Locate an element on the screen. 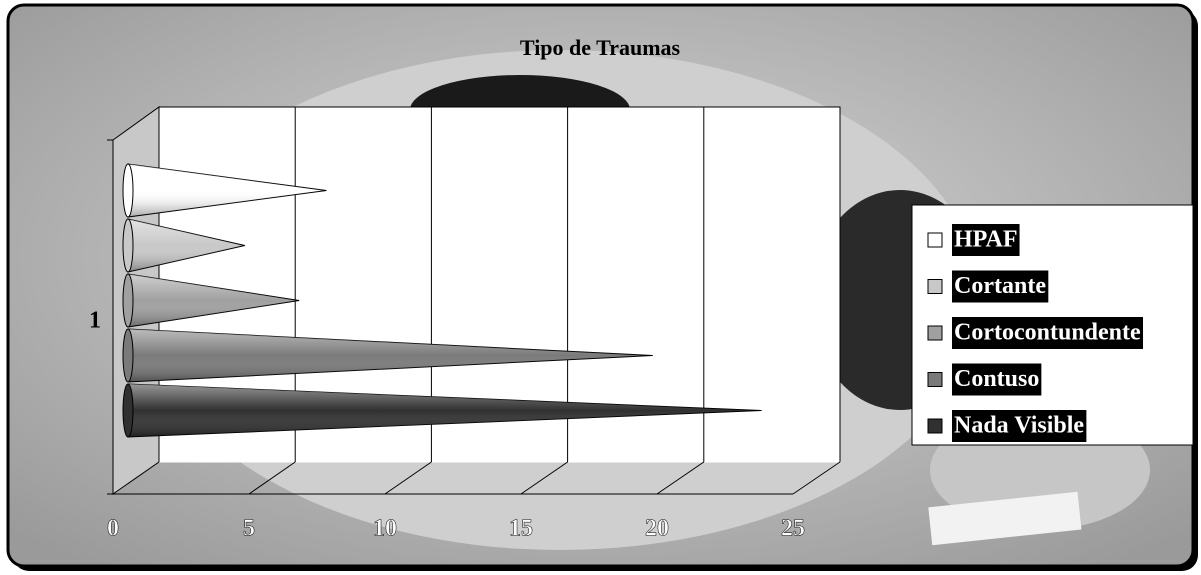 This screenshot has height=575, width=1201. x-tick-label: 10 is located at coordinates (385, 529).